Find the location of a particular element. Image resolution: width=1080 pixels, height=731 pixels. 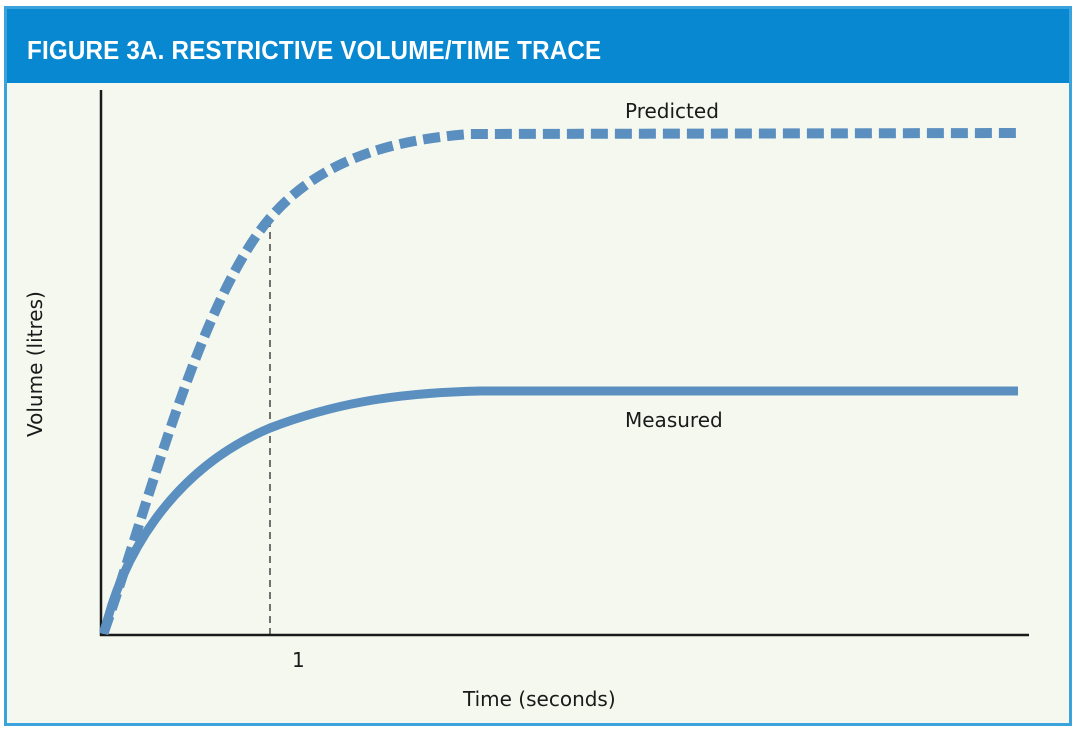

x-axis-label: Time (seconds) is located at coordinates (539, 699).